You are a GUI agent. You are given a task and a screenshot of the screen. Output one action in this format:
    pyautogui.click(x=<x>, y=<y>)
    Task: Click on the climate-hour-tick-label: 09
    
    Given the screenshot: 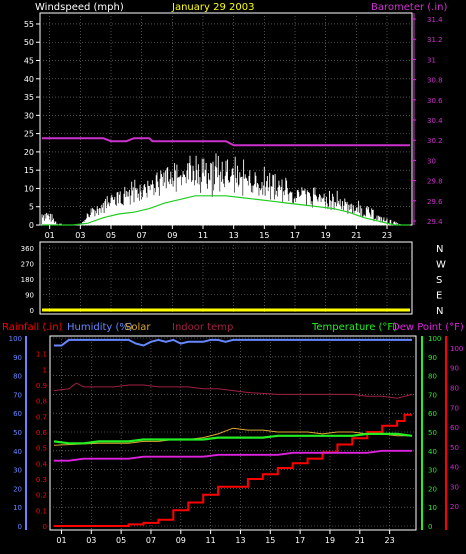 What is the action you would take?
    pyautogui.click(x=181, y=540)
    